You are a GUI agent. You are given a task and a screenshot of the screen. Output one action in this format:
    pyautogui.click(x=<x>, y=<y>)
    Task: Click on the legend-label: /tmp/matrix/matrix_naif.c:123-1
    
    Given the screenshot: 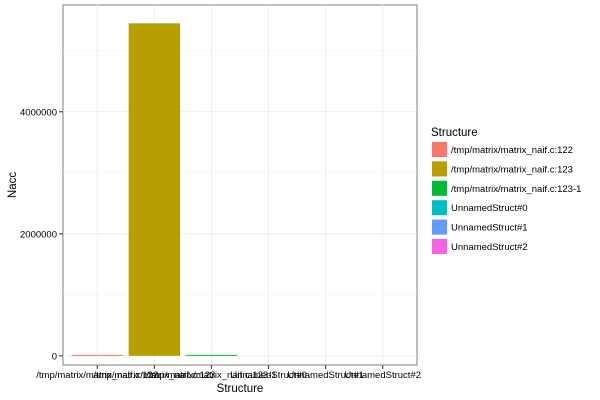 What is the action you would take?
    pyautogui.click(x=516, y=189)
    